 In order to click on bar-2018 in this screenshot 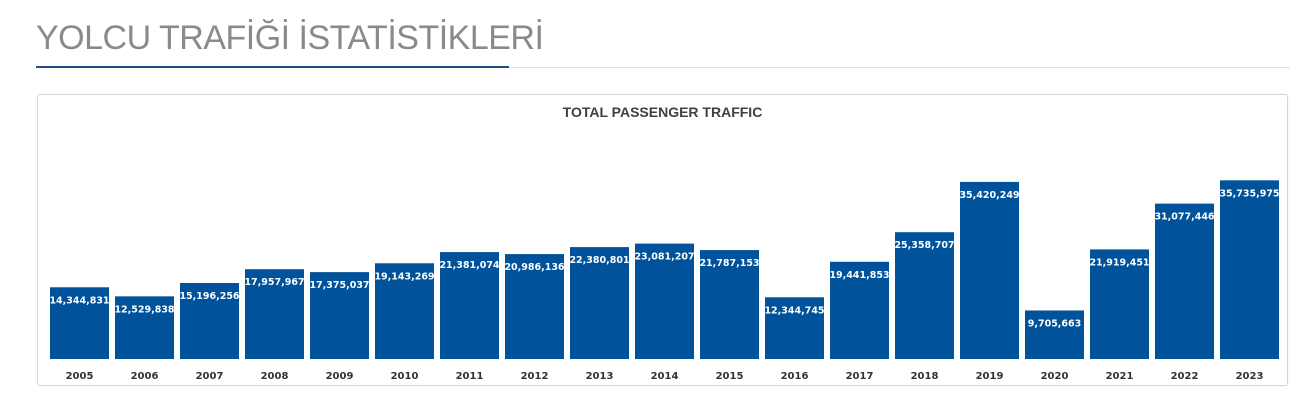, I will do `click(924, 295)`.